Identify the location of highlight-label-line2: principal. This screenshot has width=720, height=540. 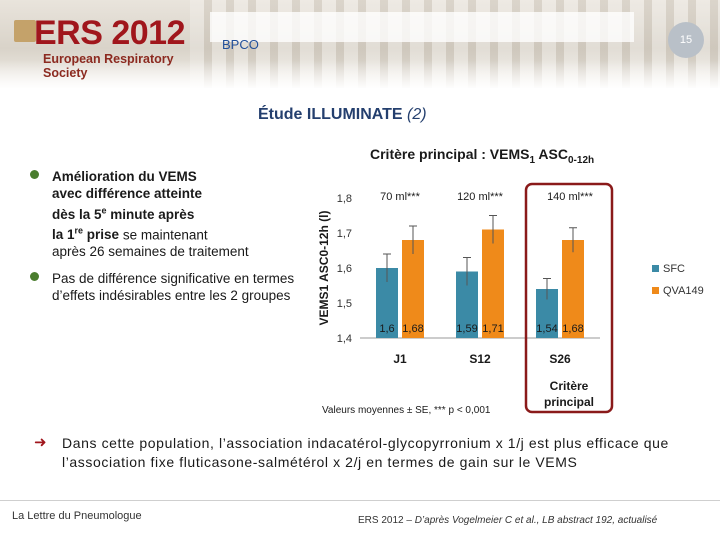
(569, 402).